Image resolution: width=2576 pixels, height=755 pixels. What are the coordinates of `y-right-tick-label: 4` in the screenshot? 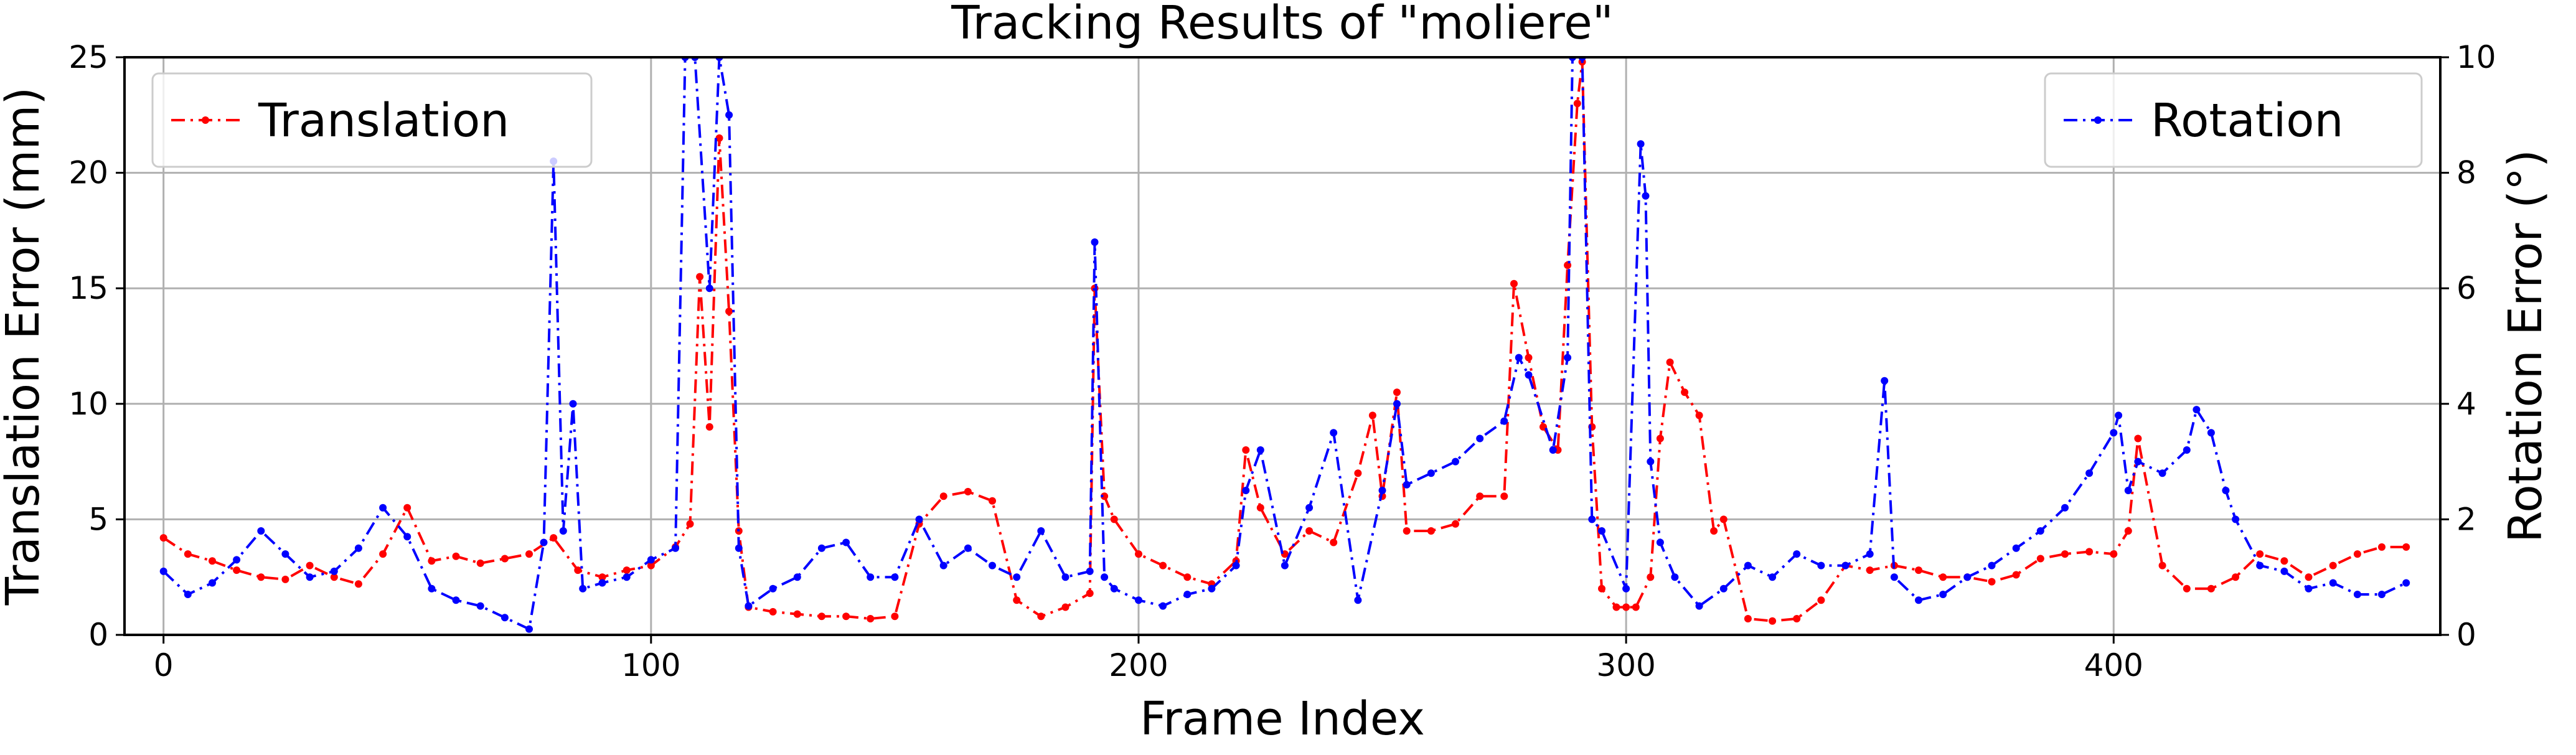 It's located at (2466, 404).